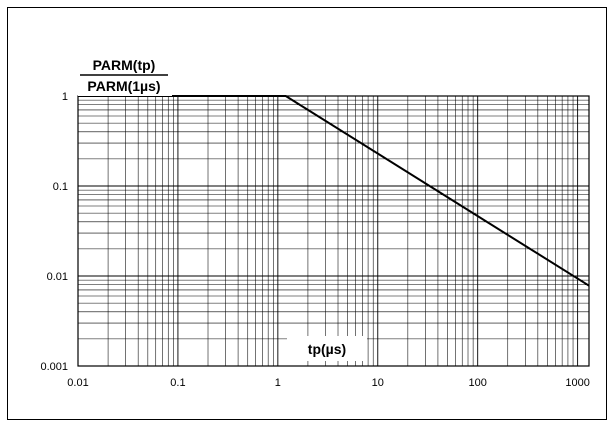 The image size is (615, 428). What do you see at coordinates (60, 187) in the screenshot?
I see `y-tick-label: 0.1` at bounding box center [60, 187].